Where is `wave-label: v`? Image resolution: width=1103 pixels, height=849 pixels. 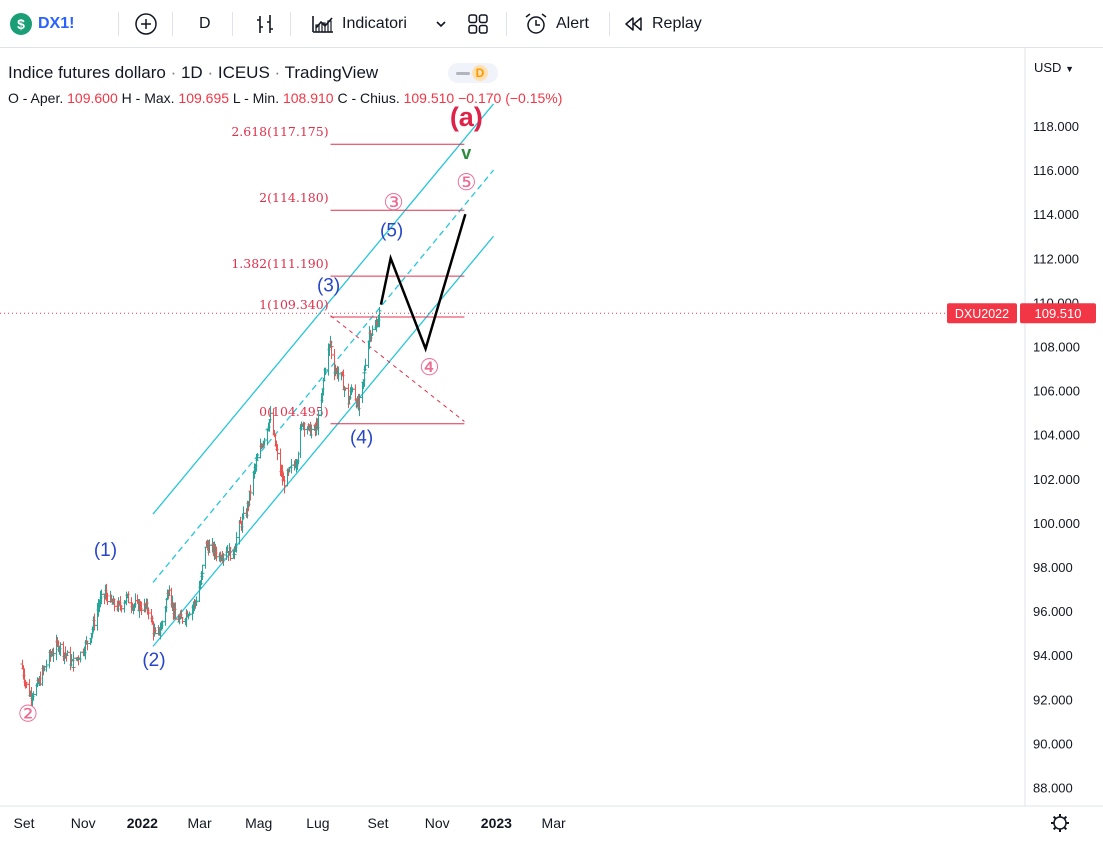 wave-label: v is located at coordinates (466, 153).